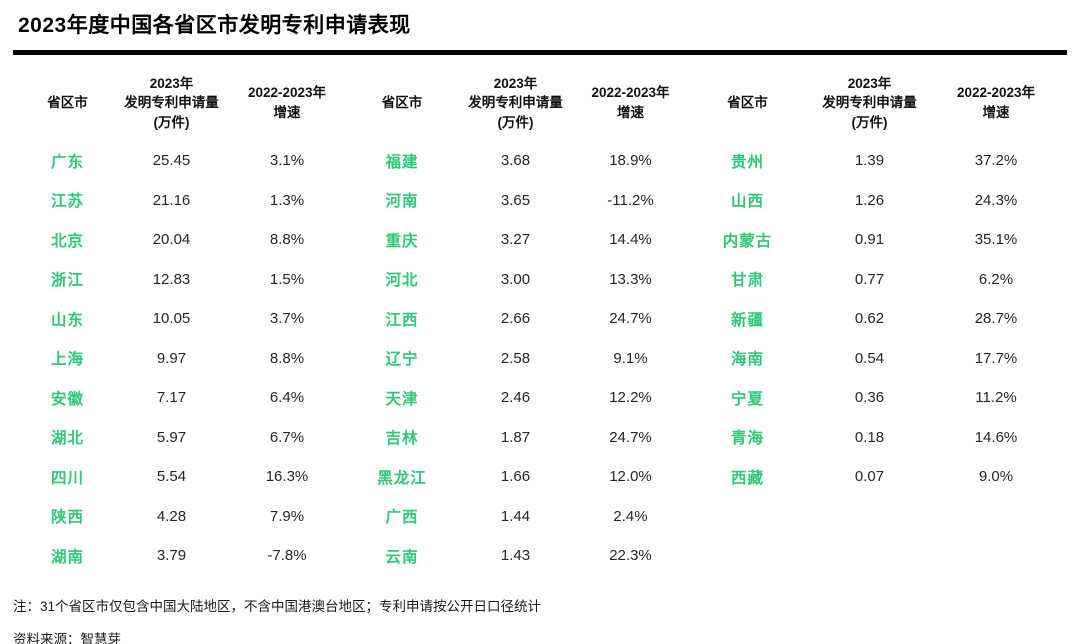 Image resolution: width=1080 pixels, height=644 pixels. What do you see at coordinates (515, 279) in the screenshot?
I see `volume-cell: 3.00` at bounding box center [515, 279].